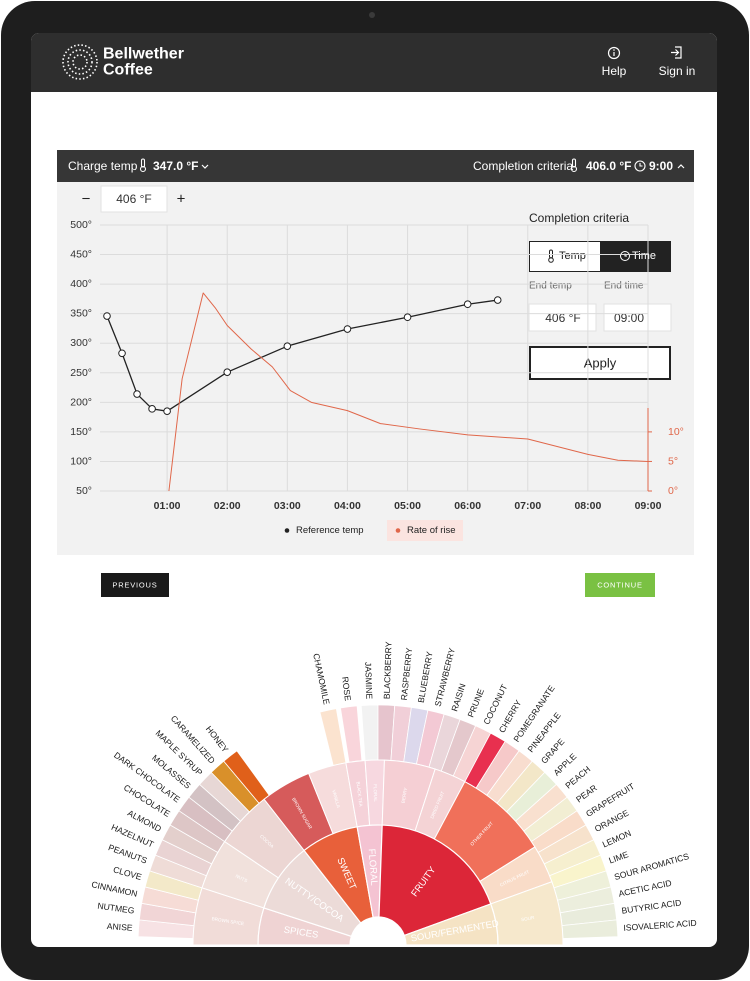 The height and width of the screenshot is (981, 750). What do you see at coordinates (287, 506) in the screenshot?
I see `x-tick-label: 03:00` at bounding box center [287, 506].